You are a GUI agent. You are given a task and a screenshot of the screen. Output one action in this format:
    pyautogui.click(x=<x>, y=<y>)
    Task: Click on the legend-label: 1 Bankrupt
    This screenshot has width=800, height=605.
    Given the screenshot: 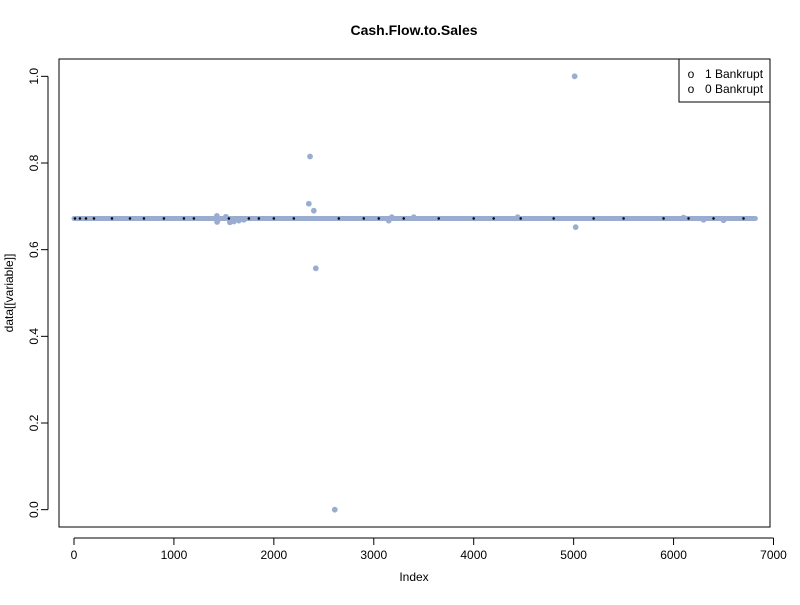 What is the action you would take?
    pyautogui.click(x=734, y=74)
    